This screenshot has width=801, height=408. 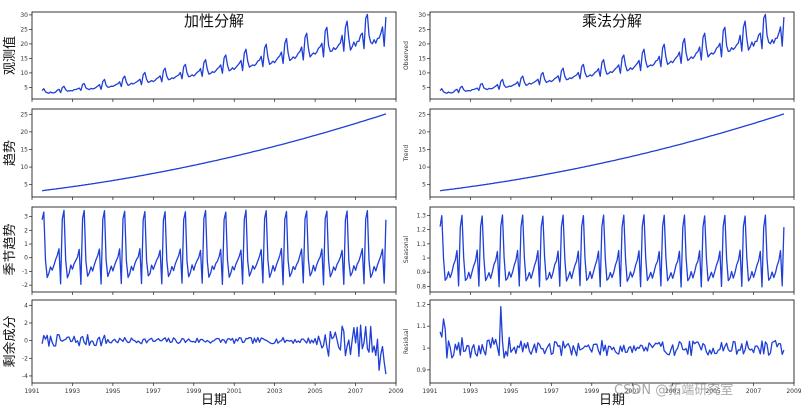 What do you see at coordinates (424, 258) in the screenshot?
I see `multiplicative-seasonal-ytick-label: 1` at bounding box center [424, 258].